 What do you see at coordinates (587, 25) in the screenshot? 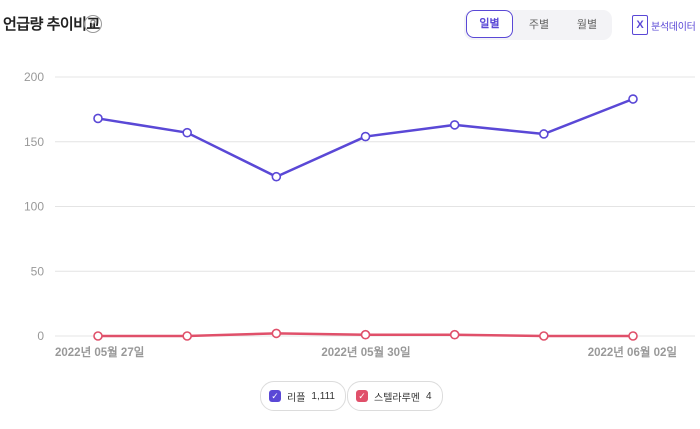
I see `tab-monthly: 월별` at bounding box center [587, 25].